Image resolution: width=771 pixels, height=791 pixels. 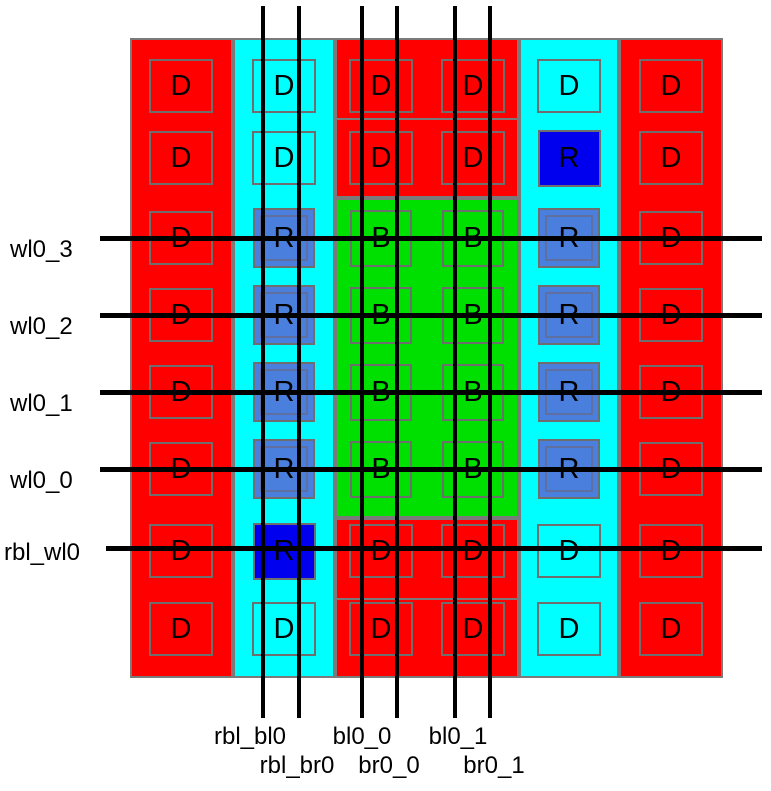 What do you see at coordinates (263, 362) in the screenshot?
I see `bitline-wire-rbl_bl0` at bounding box center [263, 362].